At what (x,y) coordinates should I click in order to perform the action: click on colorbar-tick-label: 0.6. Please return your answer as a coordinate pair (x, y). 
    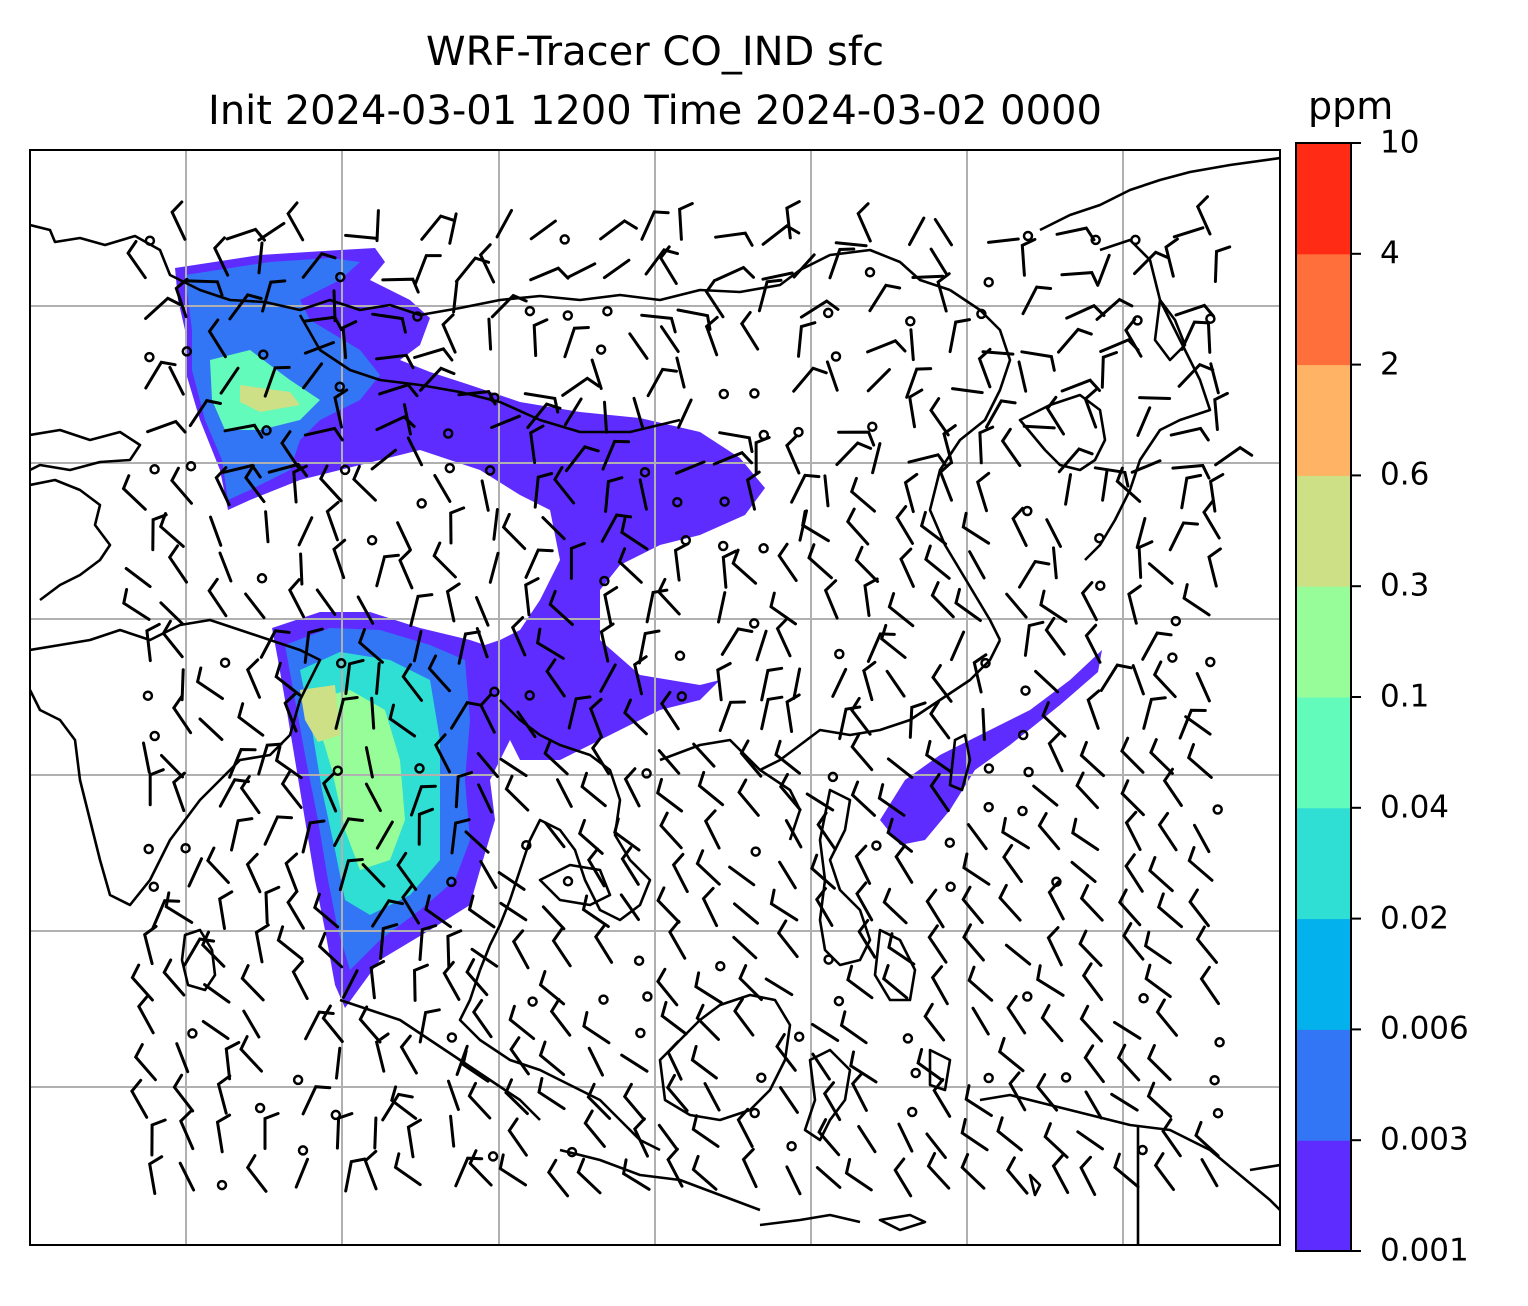
    Looking at the image, I should click on (1405, 474).